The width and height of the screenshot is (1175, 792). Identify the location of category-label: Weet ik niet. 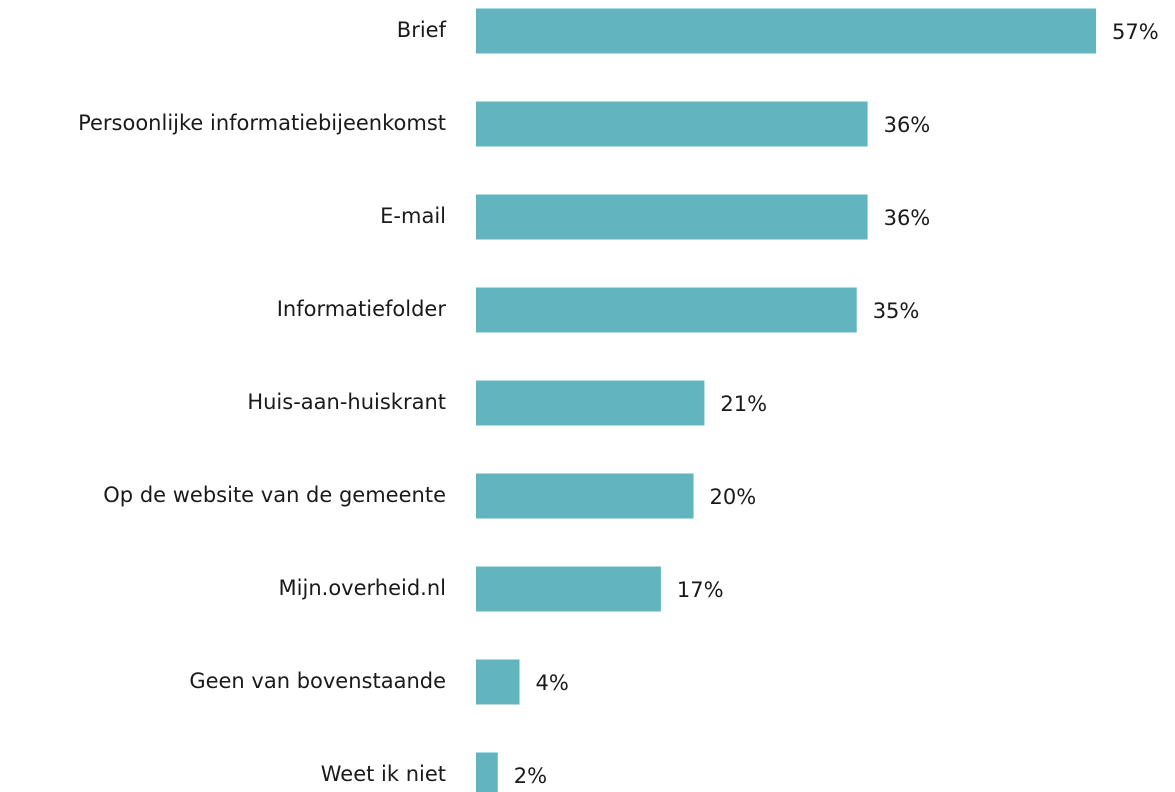
(383, 774).